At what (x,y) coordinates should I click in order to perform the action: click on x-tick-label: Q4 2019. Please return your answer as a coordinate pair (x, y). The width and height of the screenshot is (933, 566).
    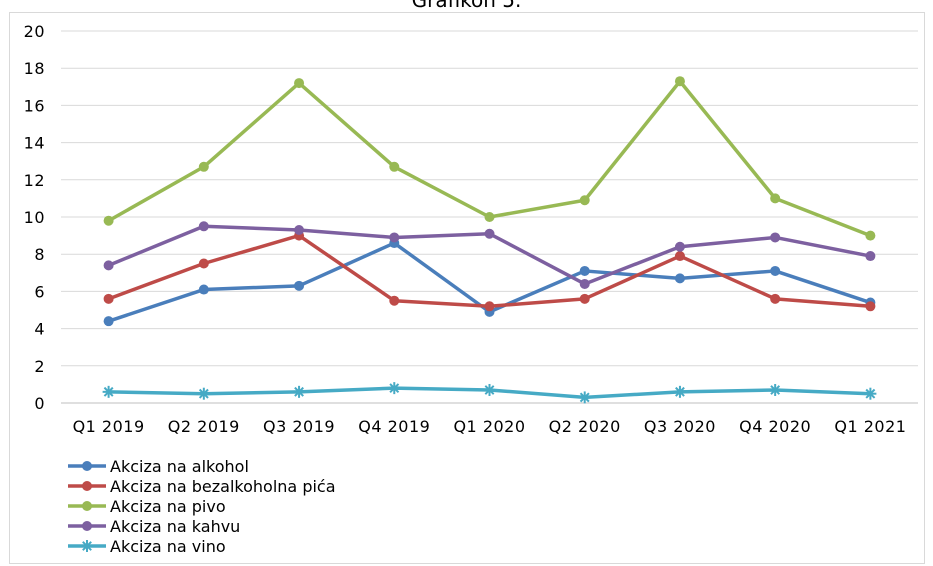
    Looking at the image, I should click on (394, 426).